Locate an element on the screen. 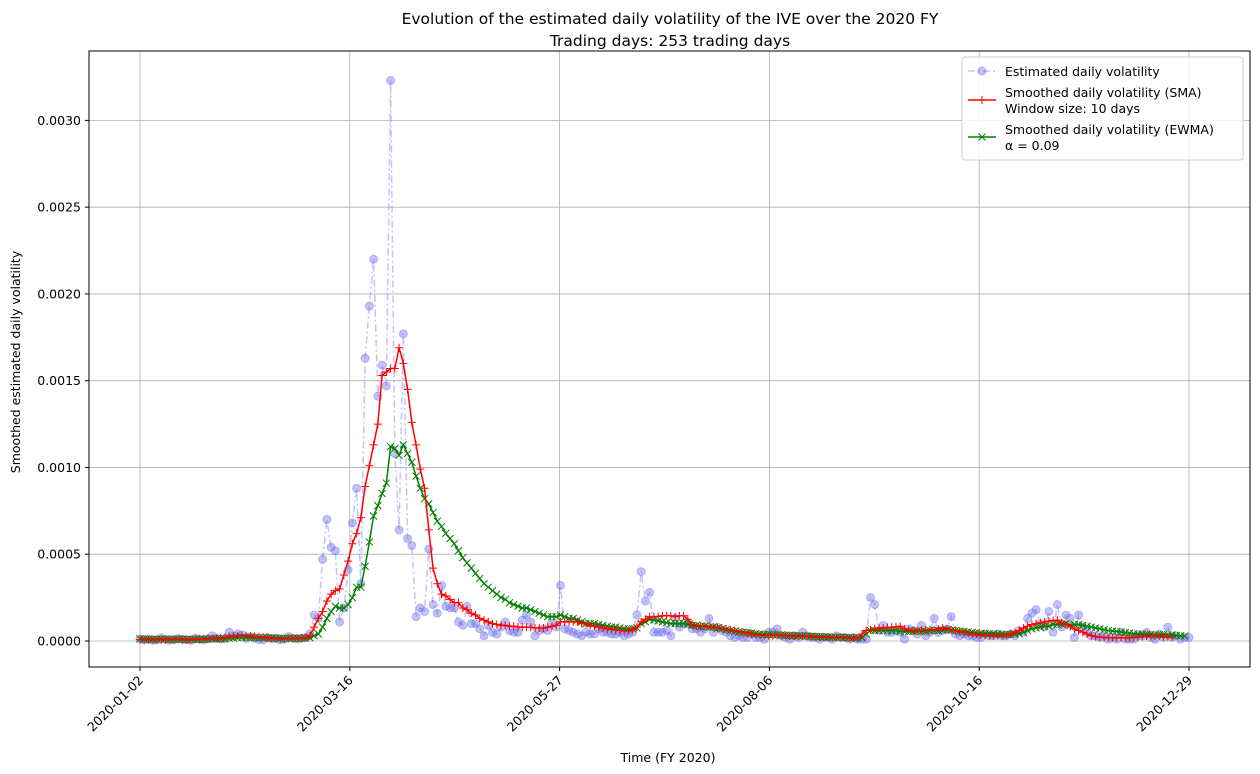 The width and height of the screenshot is (1260, 774). x-tick-label: 2020-12-29 is located at coordinates (1164, 703).